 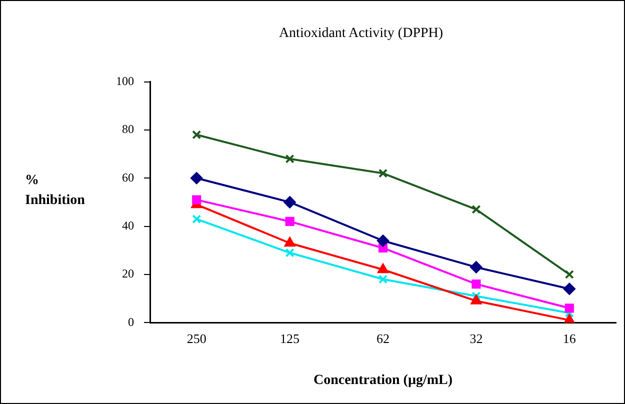 What do you see at coordinates (476, 338) in the screenshot?
I see `x-tick-label: 32` at bounding box center [476, 338].